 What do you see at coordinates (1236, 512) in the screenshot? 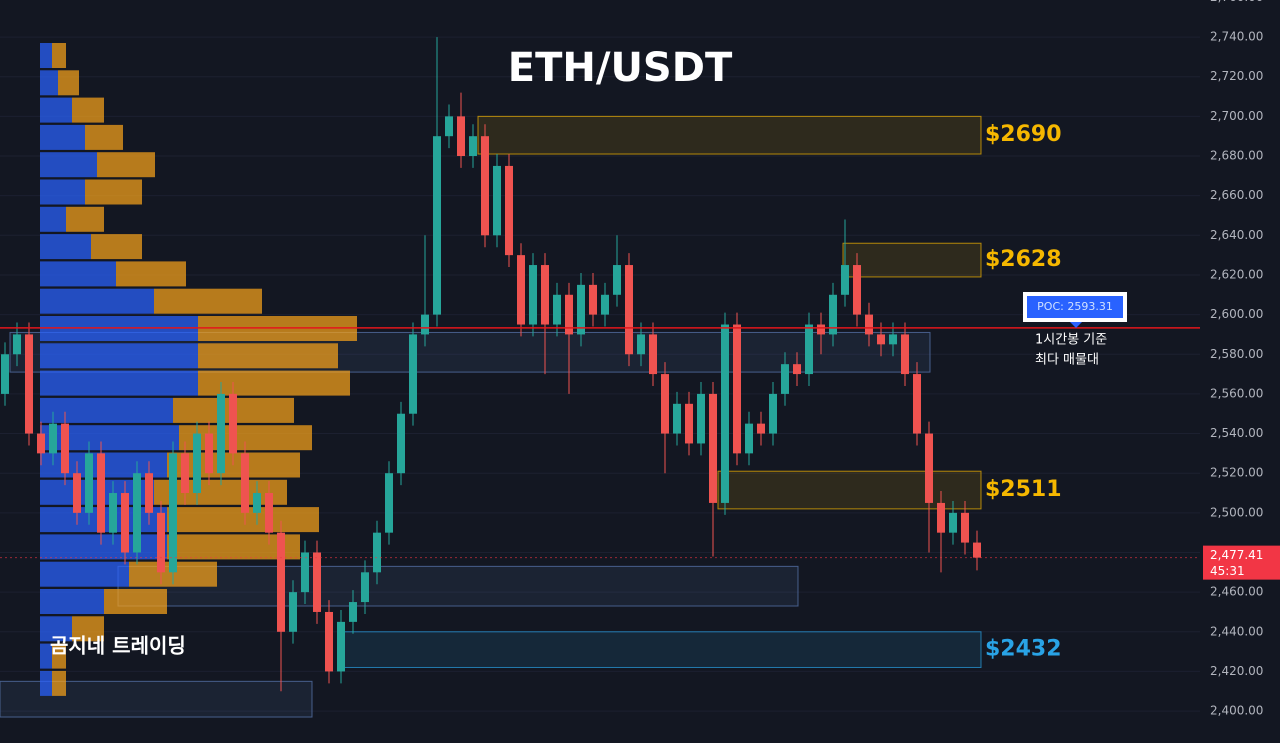
I see `y-tick-label: 2,500.00` at bounding box center [1236, 512].